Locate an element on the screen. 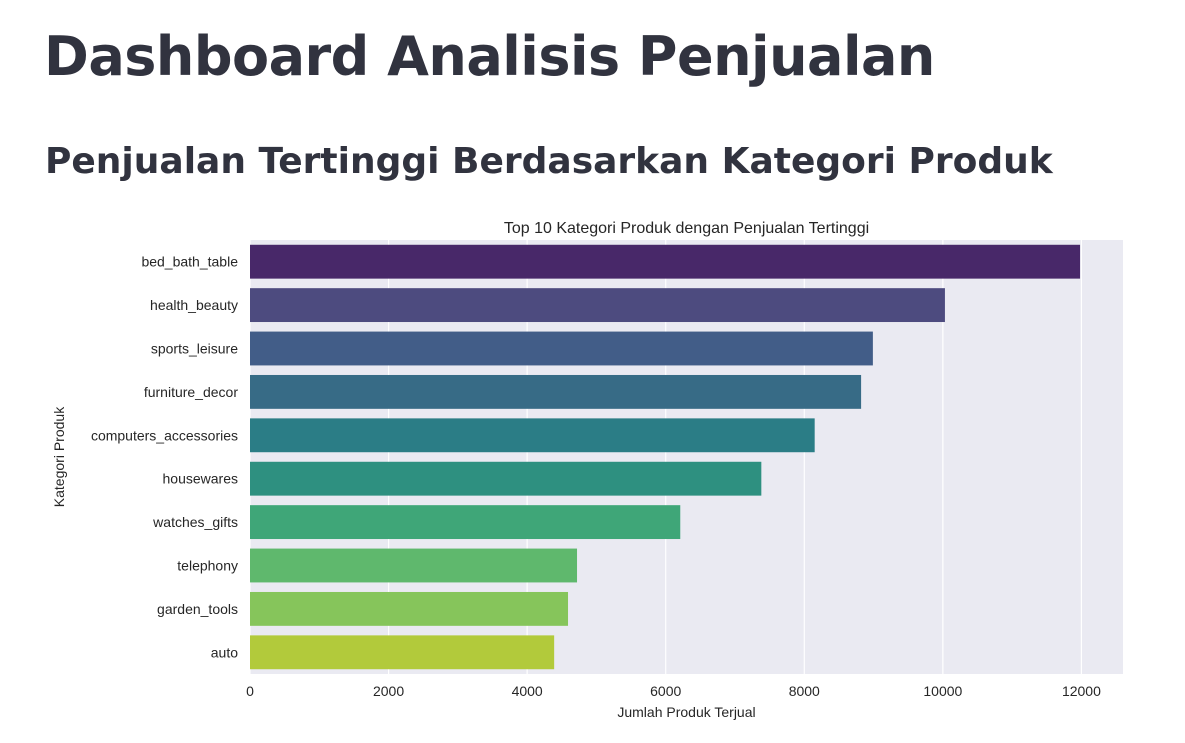 Image resolution: width=1185 pixels, height=743 pixels. y-tick-label: furniture_decor is located at coordinates (191, 392).